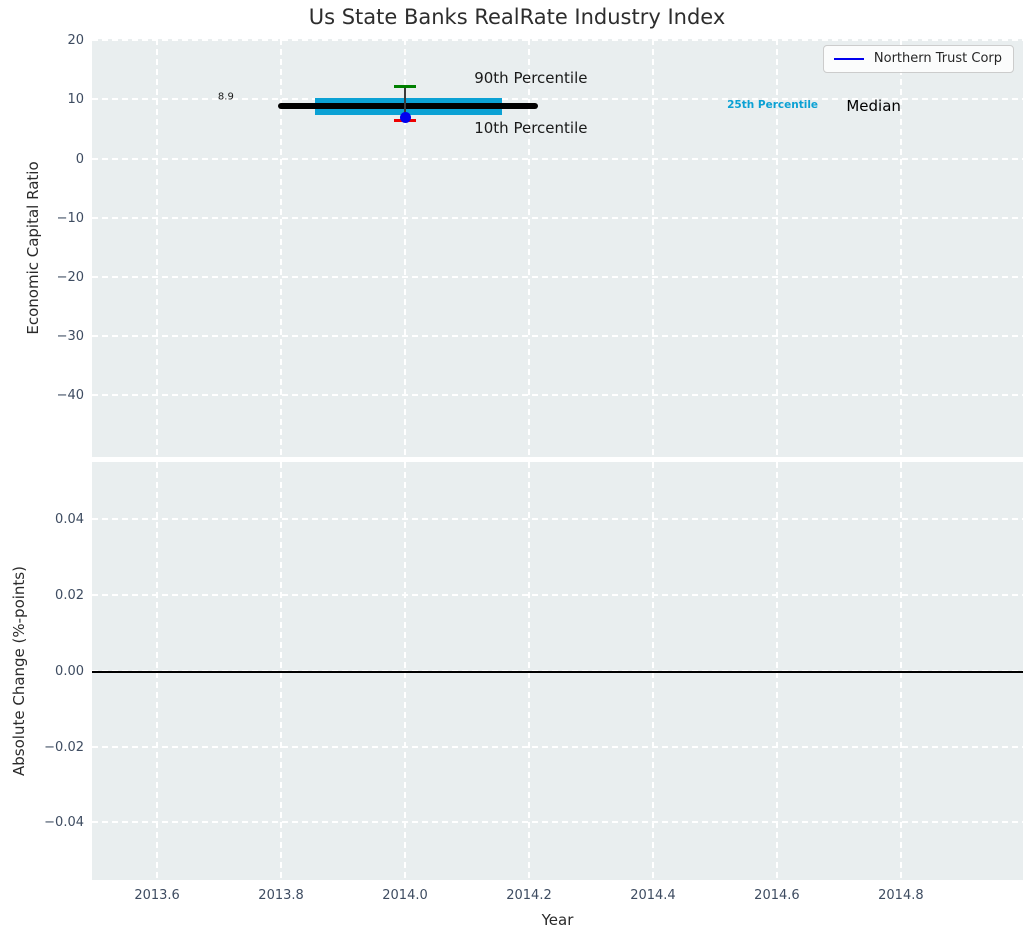 This screenshot has height=942, width=1034. Describe the element at coordinates (848, 58) in the screenshot. I see `legend-line-sample` at that location.